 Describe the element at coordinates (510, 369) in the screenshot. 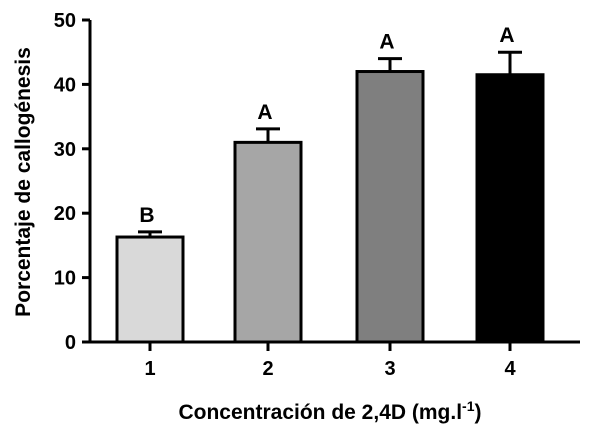

I see `x-tick-label: 4` at that location.